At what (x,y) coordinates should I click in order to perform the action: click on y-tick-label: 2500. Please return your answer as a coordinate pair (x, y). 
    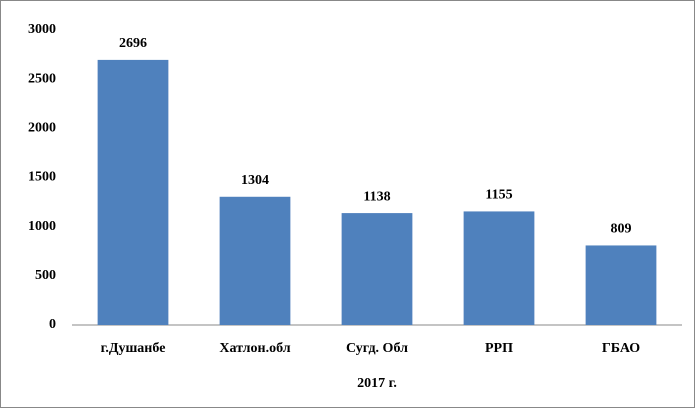
    Looking at the image, I should click on (42, 78).